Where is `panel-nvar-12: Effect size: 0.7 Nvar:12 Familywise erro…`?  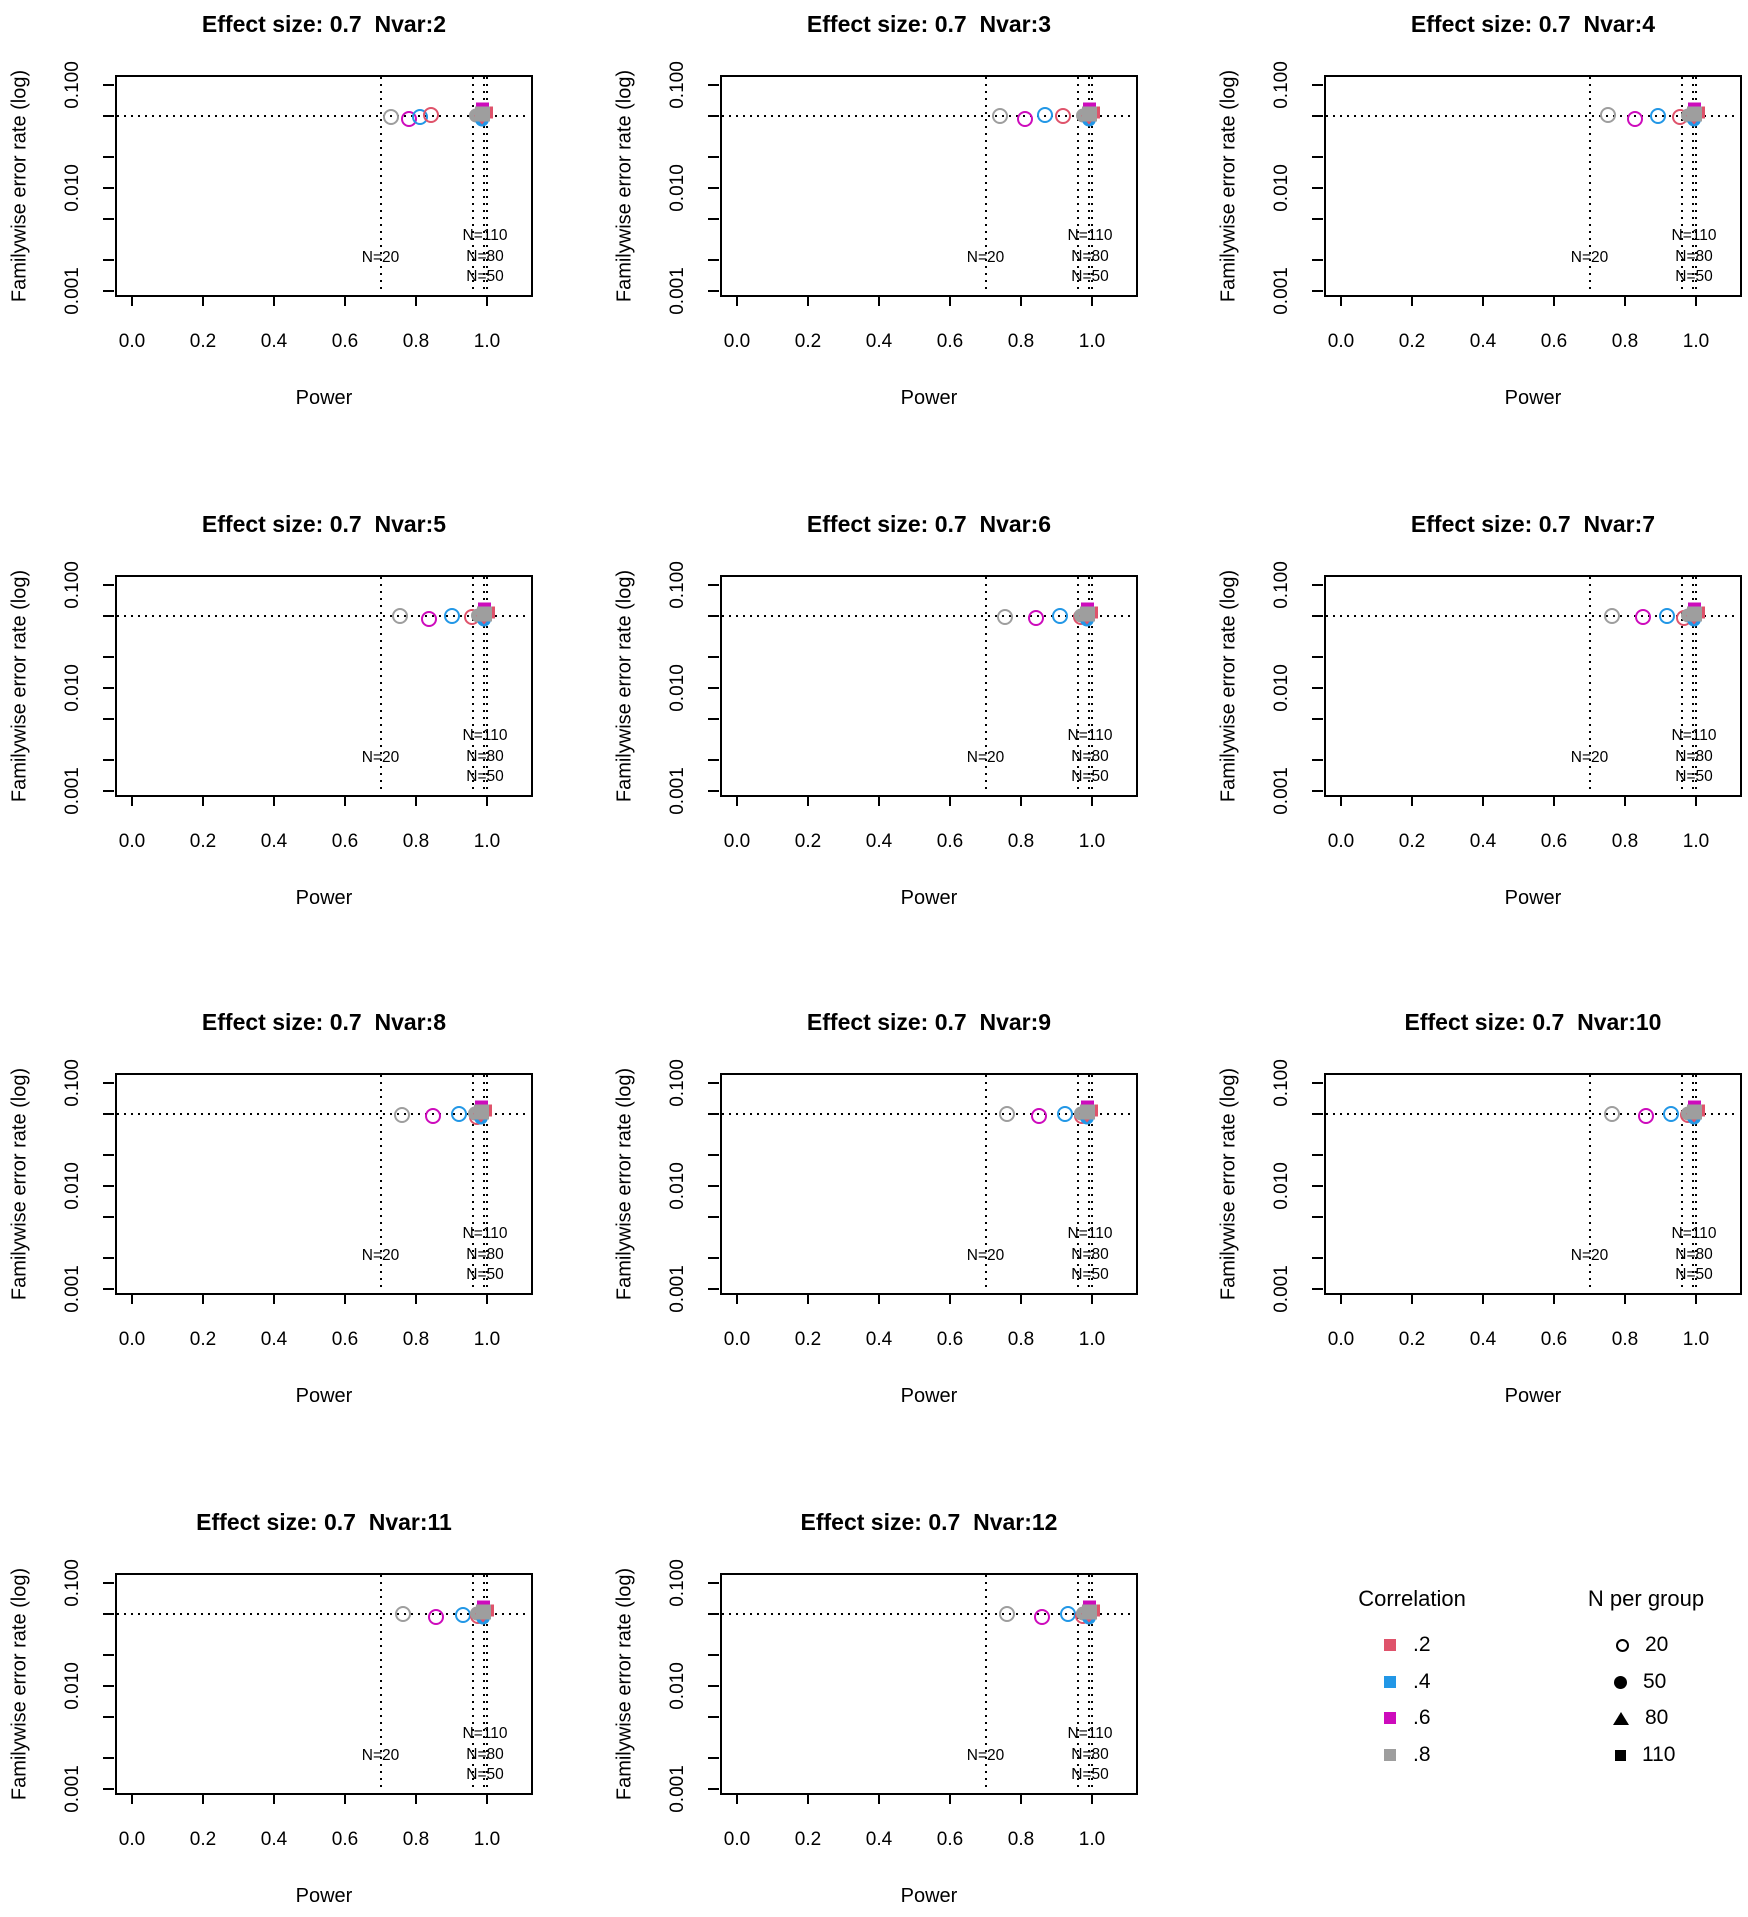
panel-nvar-12: Effect size: 0.7 Nvar:12 Familywise erro… is located at coordinates (876, 1708).